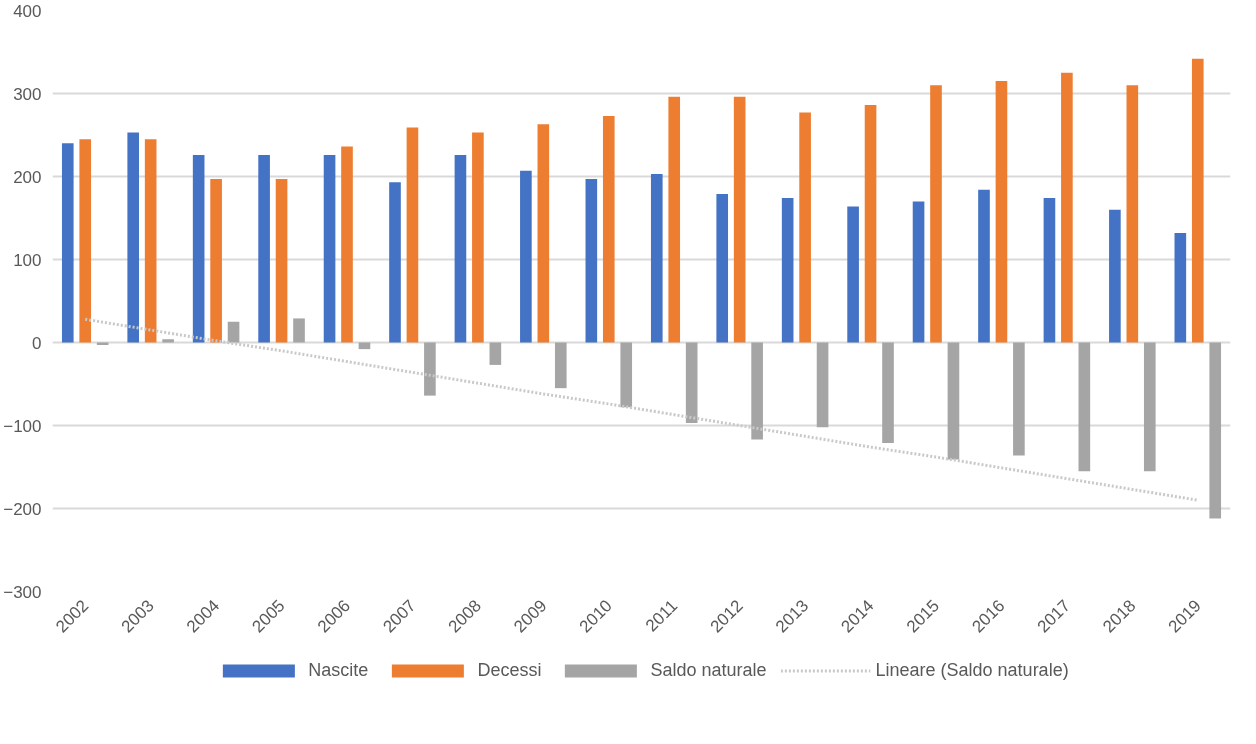 The width and height of the screenshot is (1256, 744). I want to click on y-tick-label: 200, so click(27, 177).